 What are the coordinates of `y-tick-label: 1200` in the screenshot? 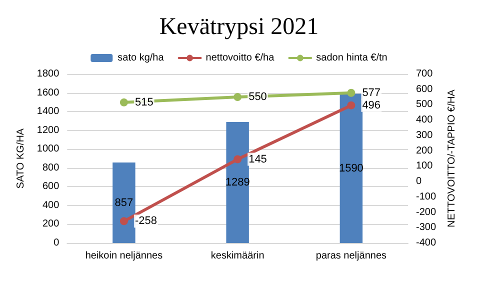 It's located at (48, 130).